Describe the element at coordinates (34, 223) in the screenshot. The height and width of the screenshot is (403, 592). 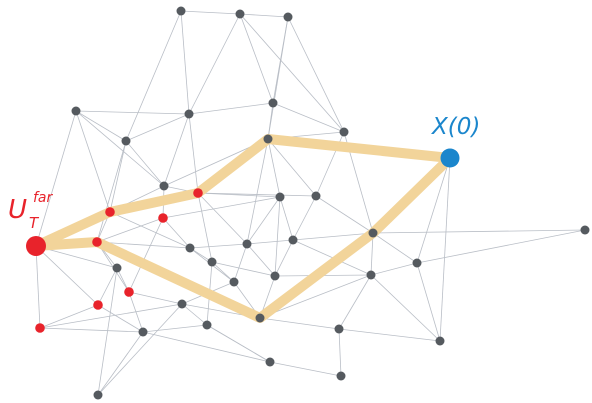
I see `target-label-sub: T` at that location.